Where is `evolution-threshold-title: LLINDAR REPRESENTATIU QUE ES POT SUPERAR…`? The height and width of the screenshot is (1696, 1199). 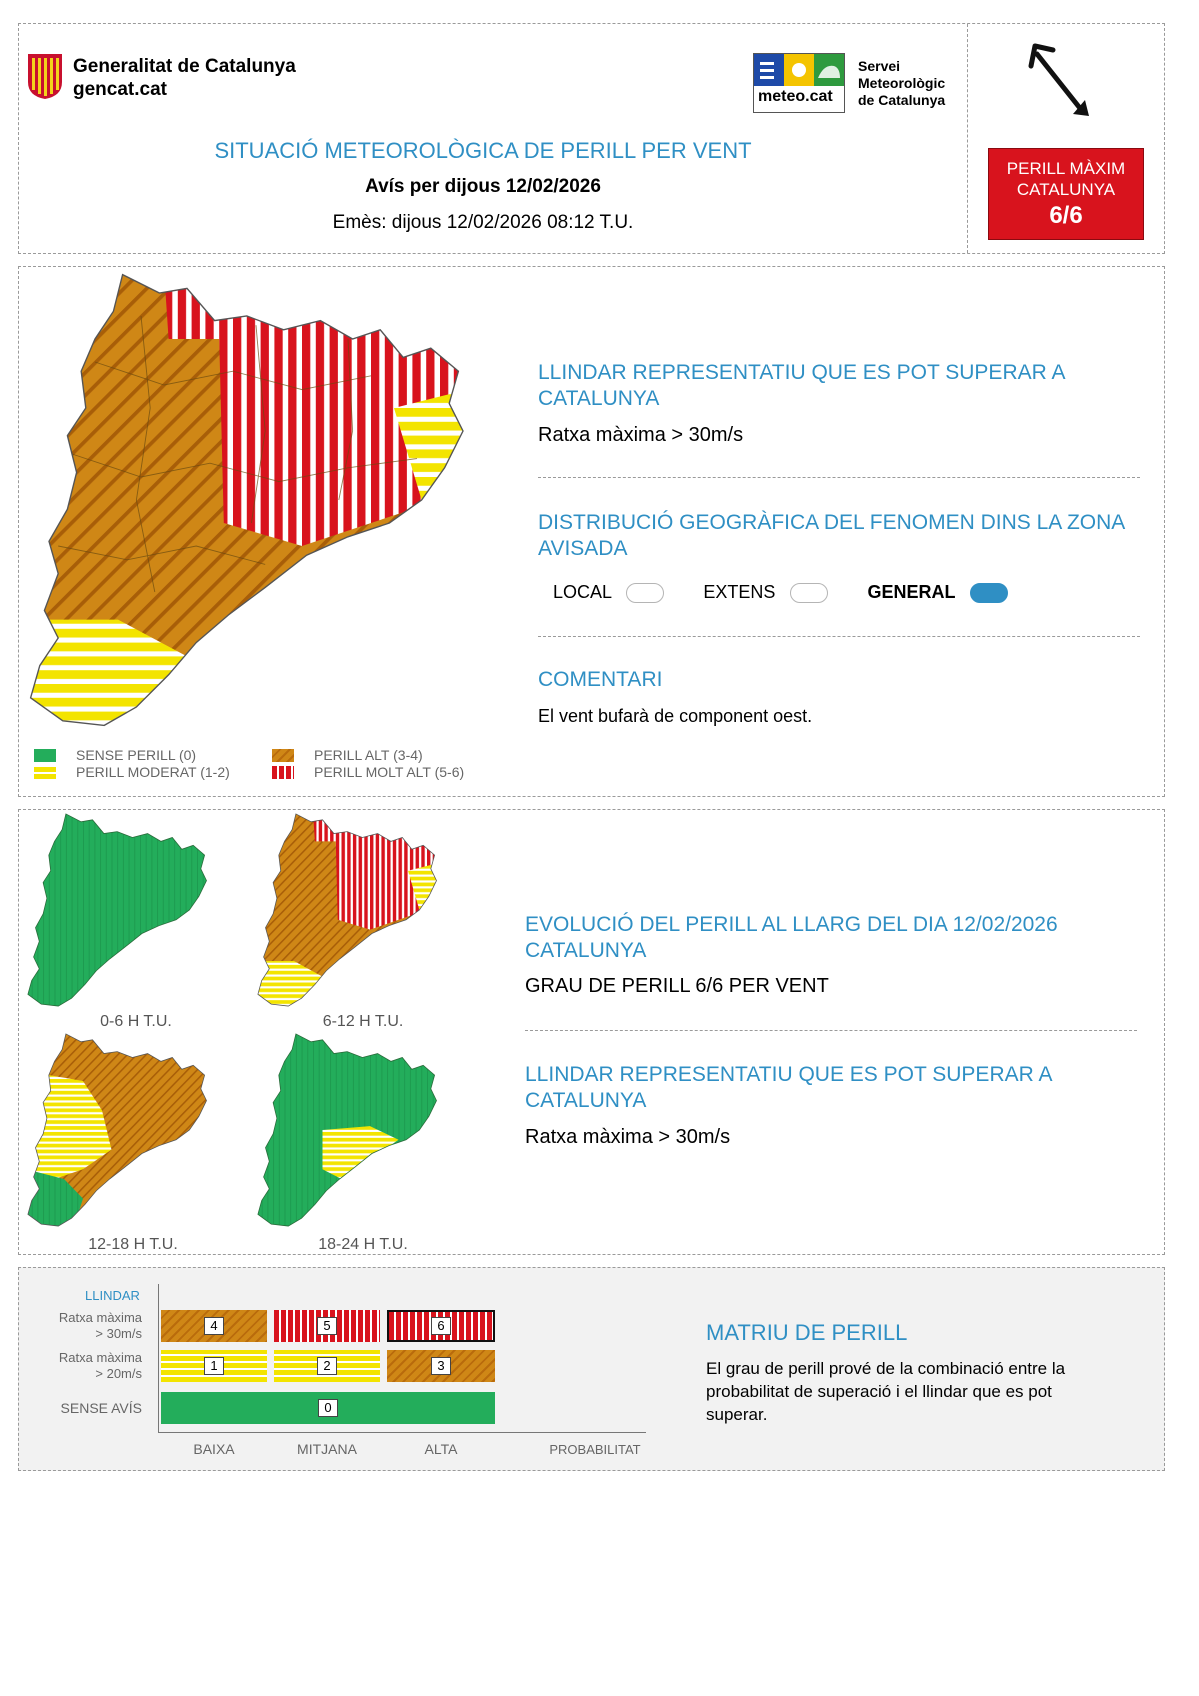 evolution-threshold-title: LLINDAR REPRESENTATIU QUE ES POT SUPERAR… is located at coordinates (788, 1087).